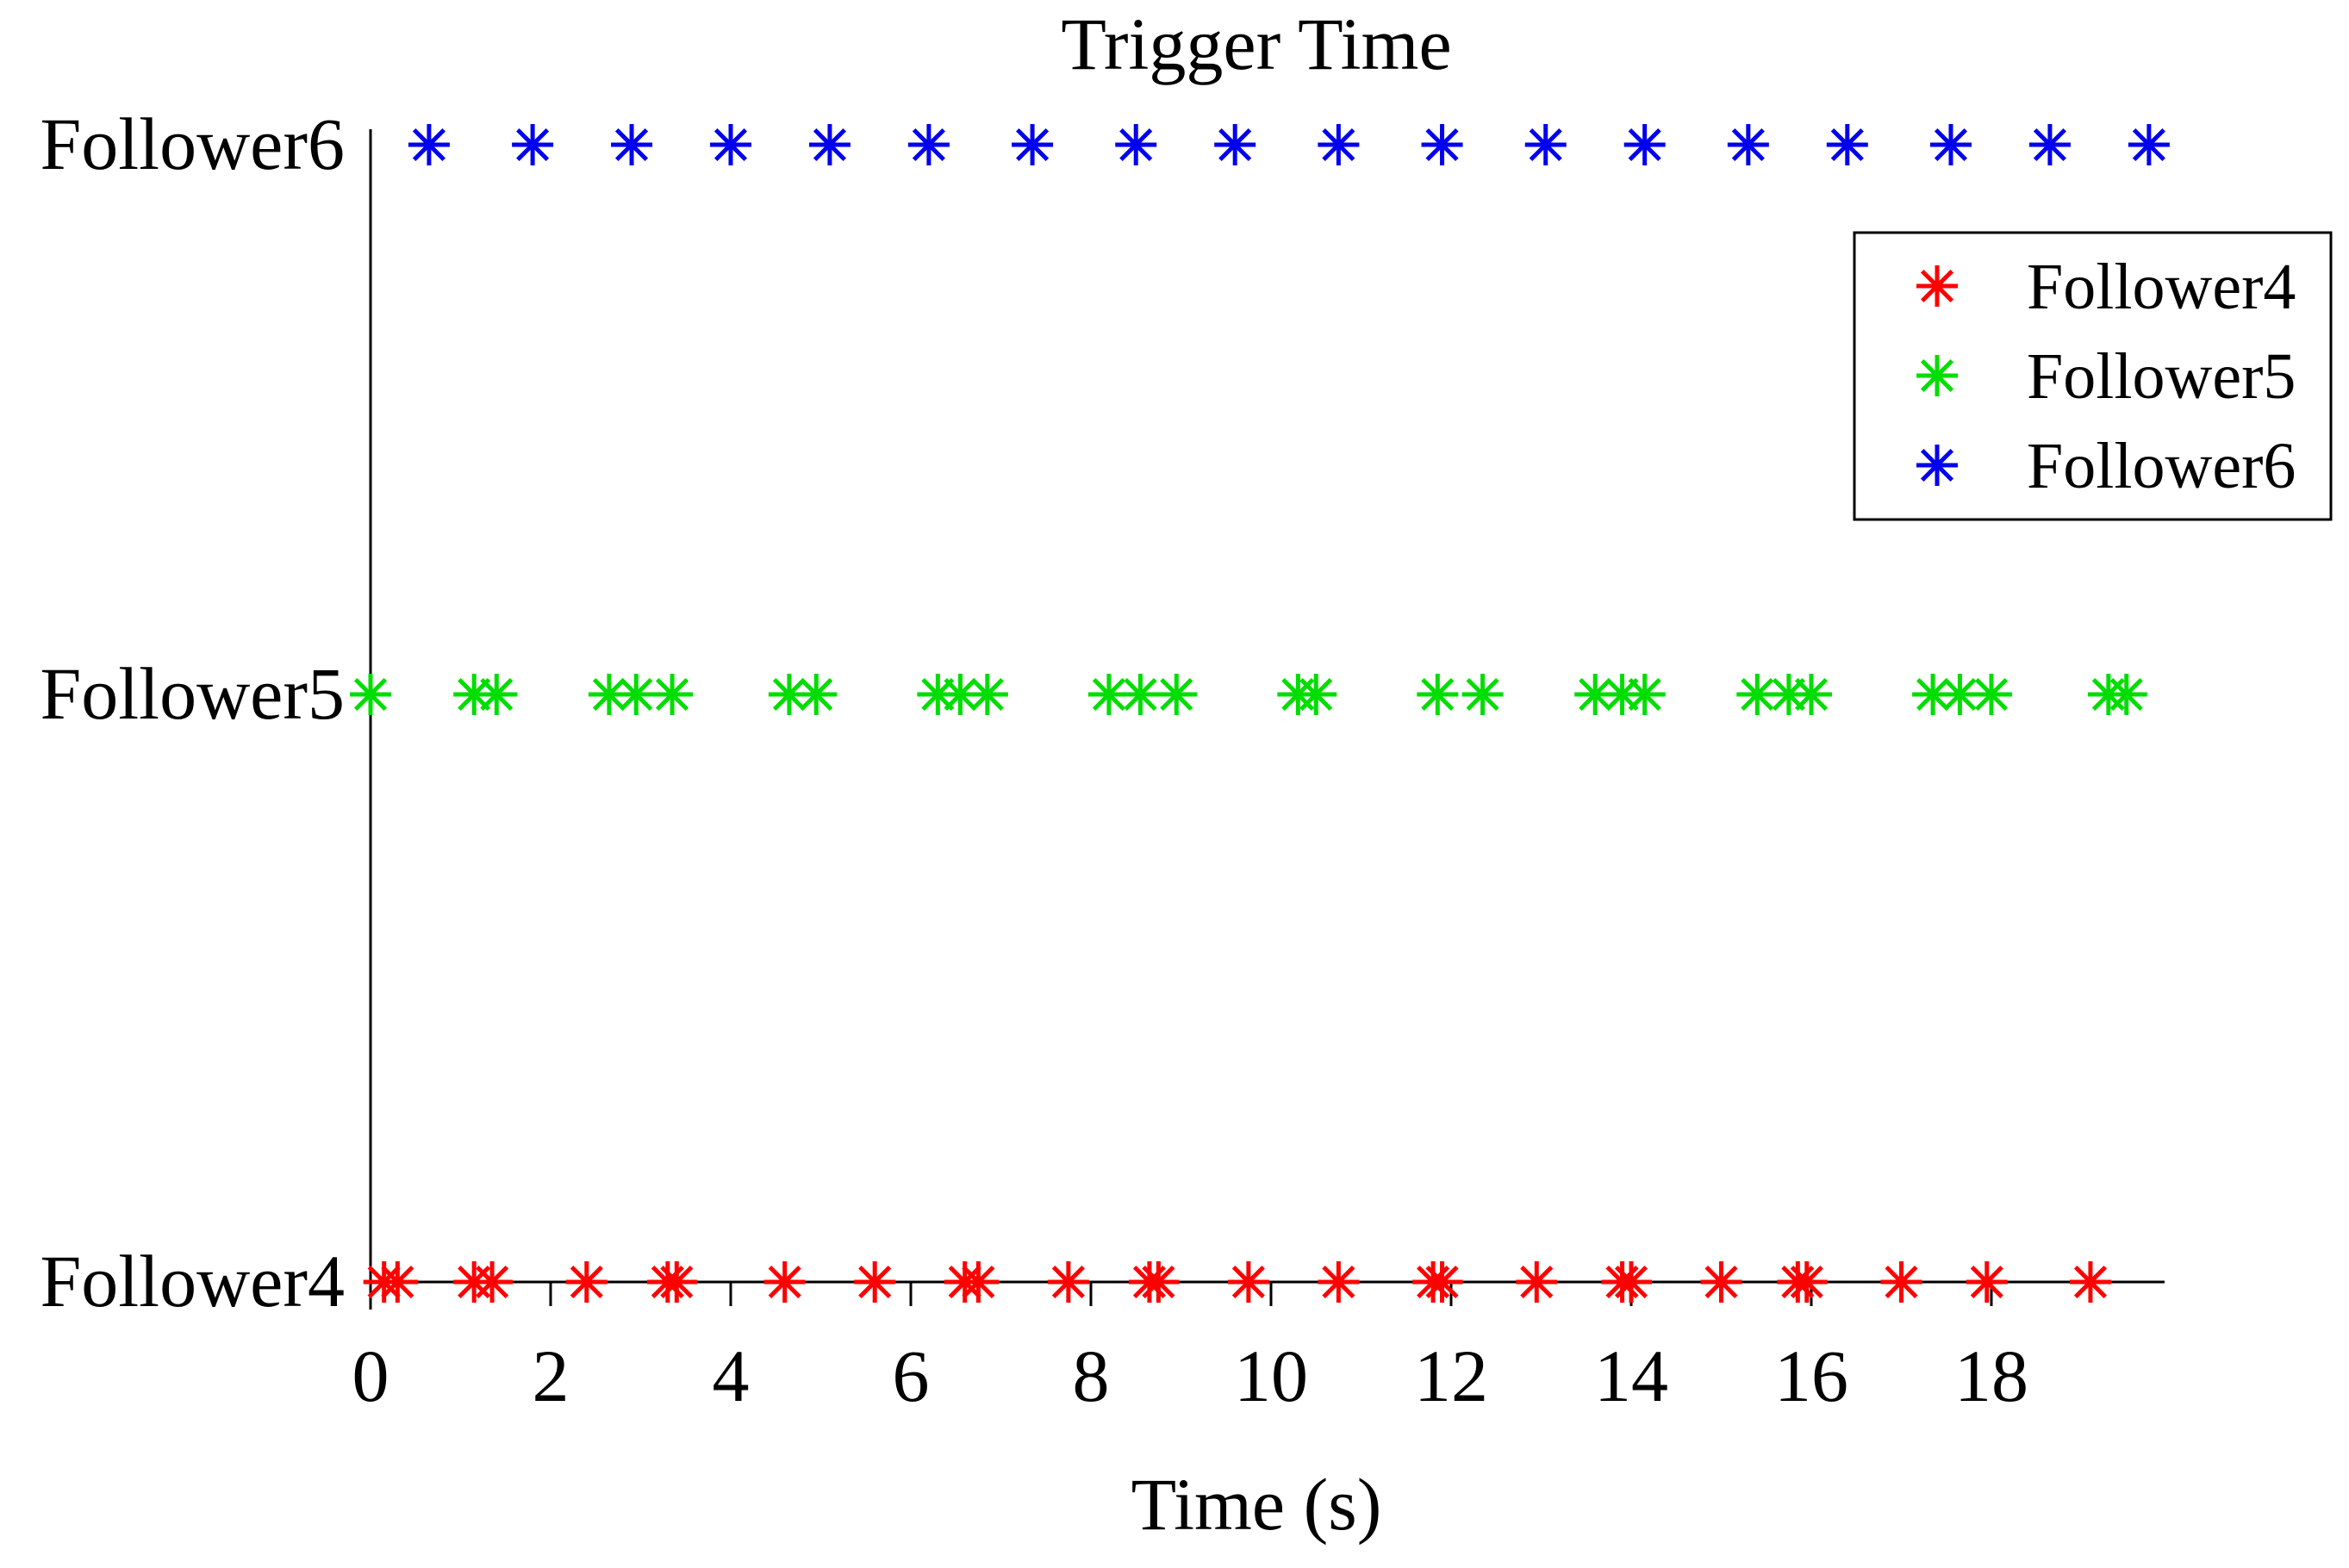 This screenshot has height=1568, width=2349. Describe the element at coordinates (1991, 1376) in the screenshot. I see `x-tick-label: 18` at that location.